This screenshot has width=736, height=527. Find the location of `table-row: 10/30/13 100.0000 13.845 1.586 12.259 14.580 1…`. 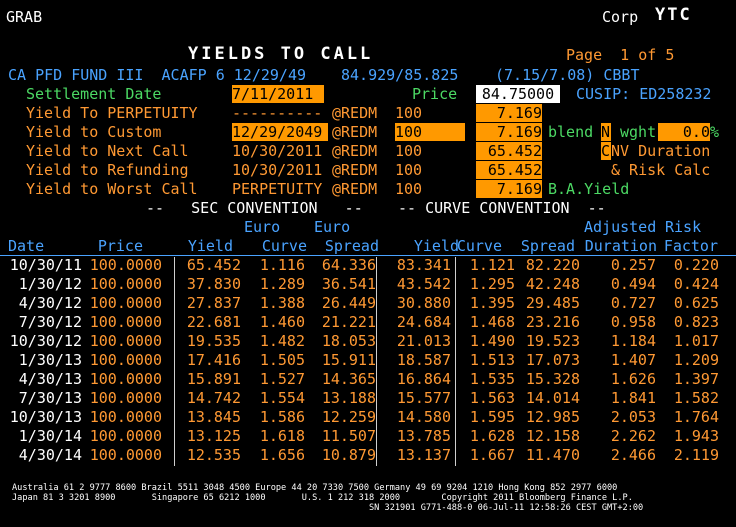

table-row: 10/30/13 100.0000 13.845 1.586 12.259 14.580 1… is located at coordinates (368, 417).